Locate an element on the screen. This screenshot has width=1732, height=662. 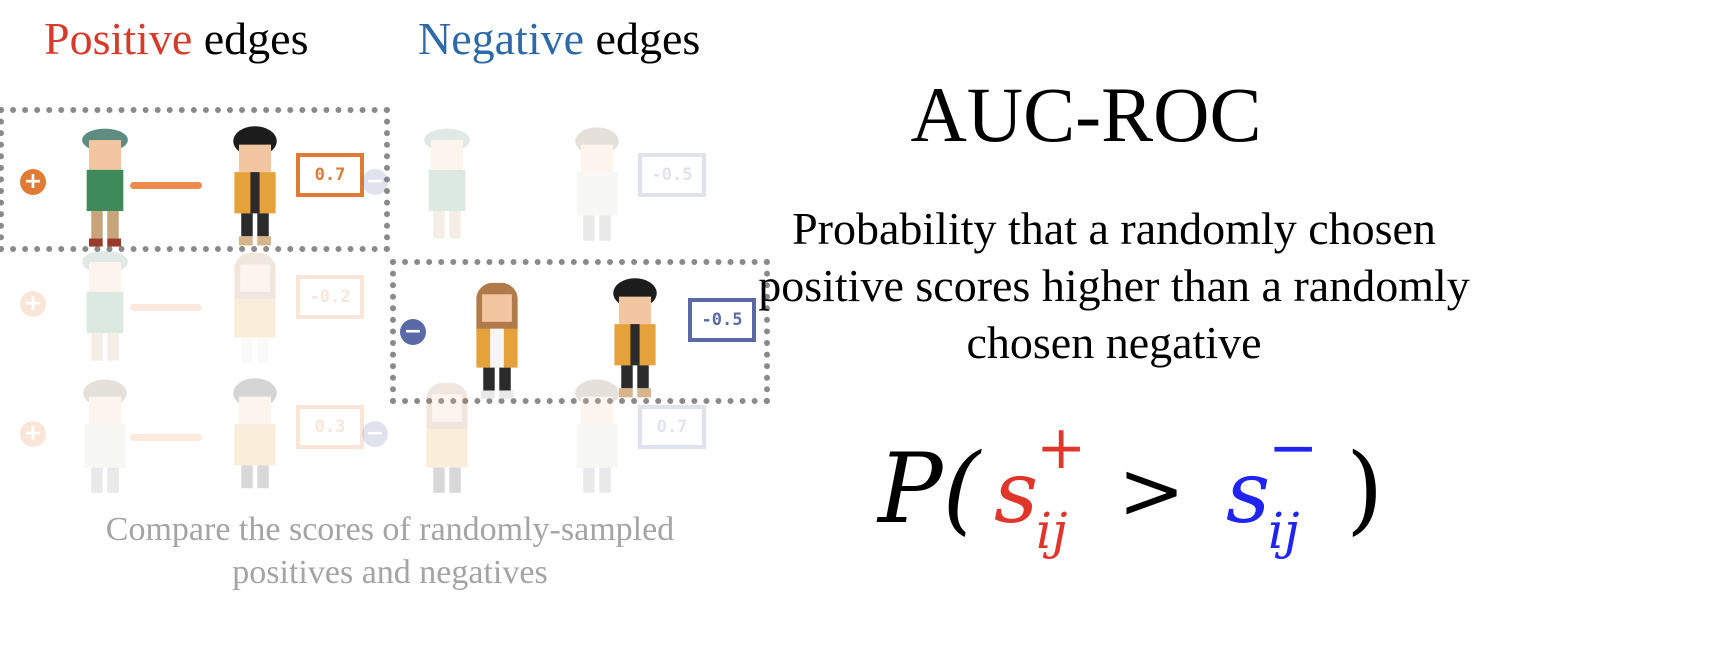
negative-edges-heading: Negative edges is located at coordinates (559, 38).